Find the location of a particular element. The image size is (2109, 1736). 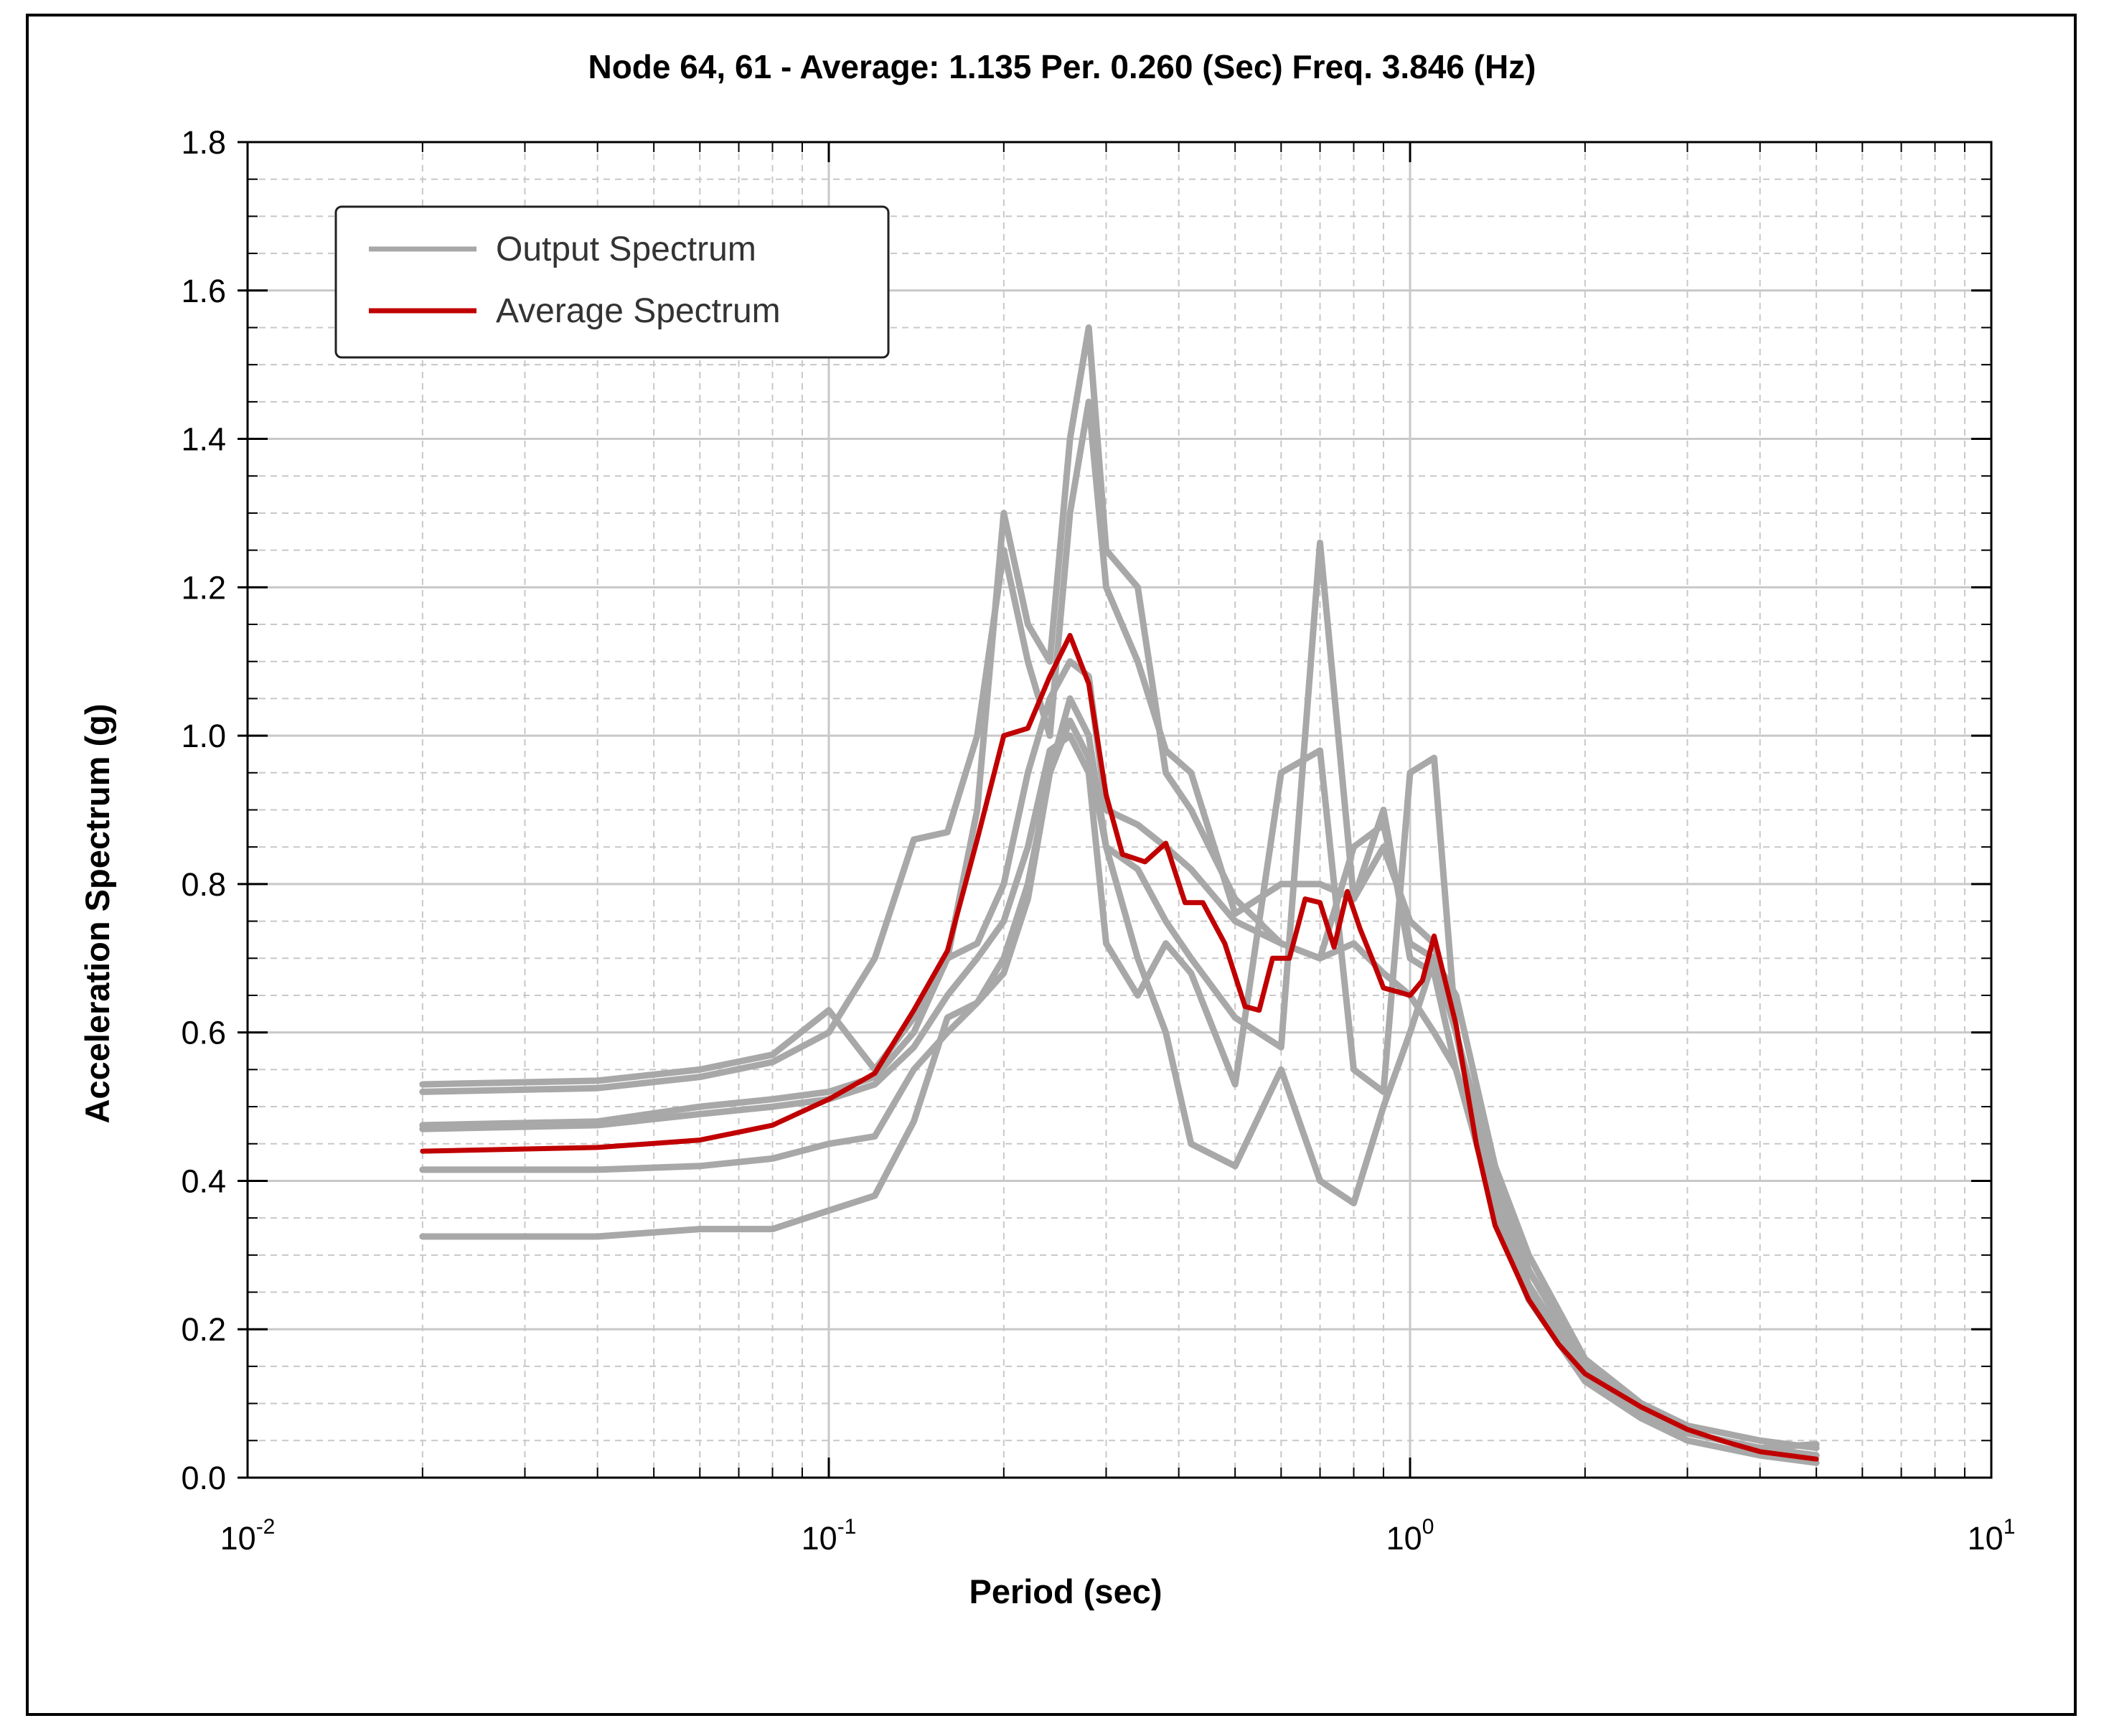

y-tick-label: 0.6 is located at coordinates (204, 1033).